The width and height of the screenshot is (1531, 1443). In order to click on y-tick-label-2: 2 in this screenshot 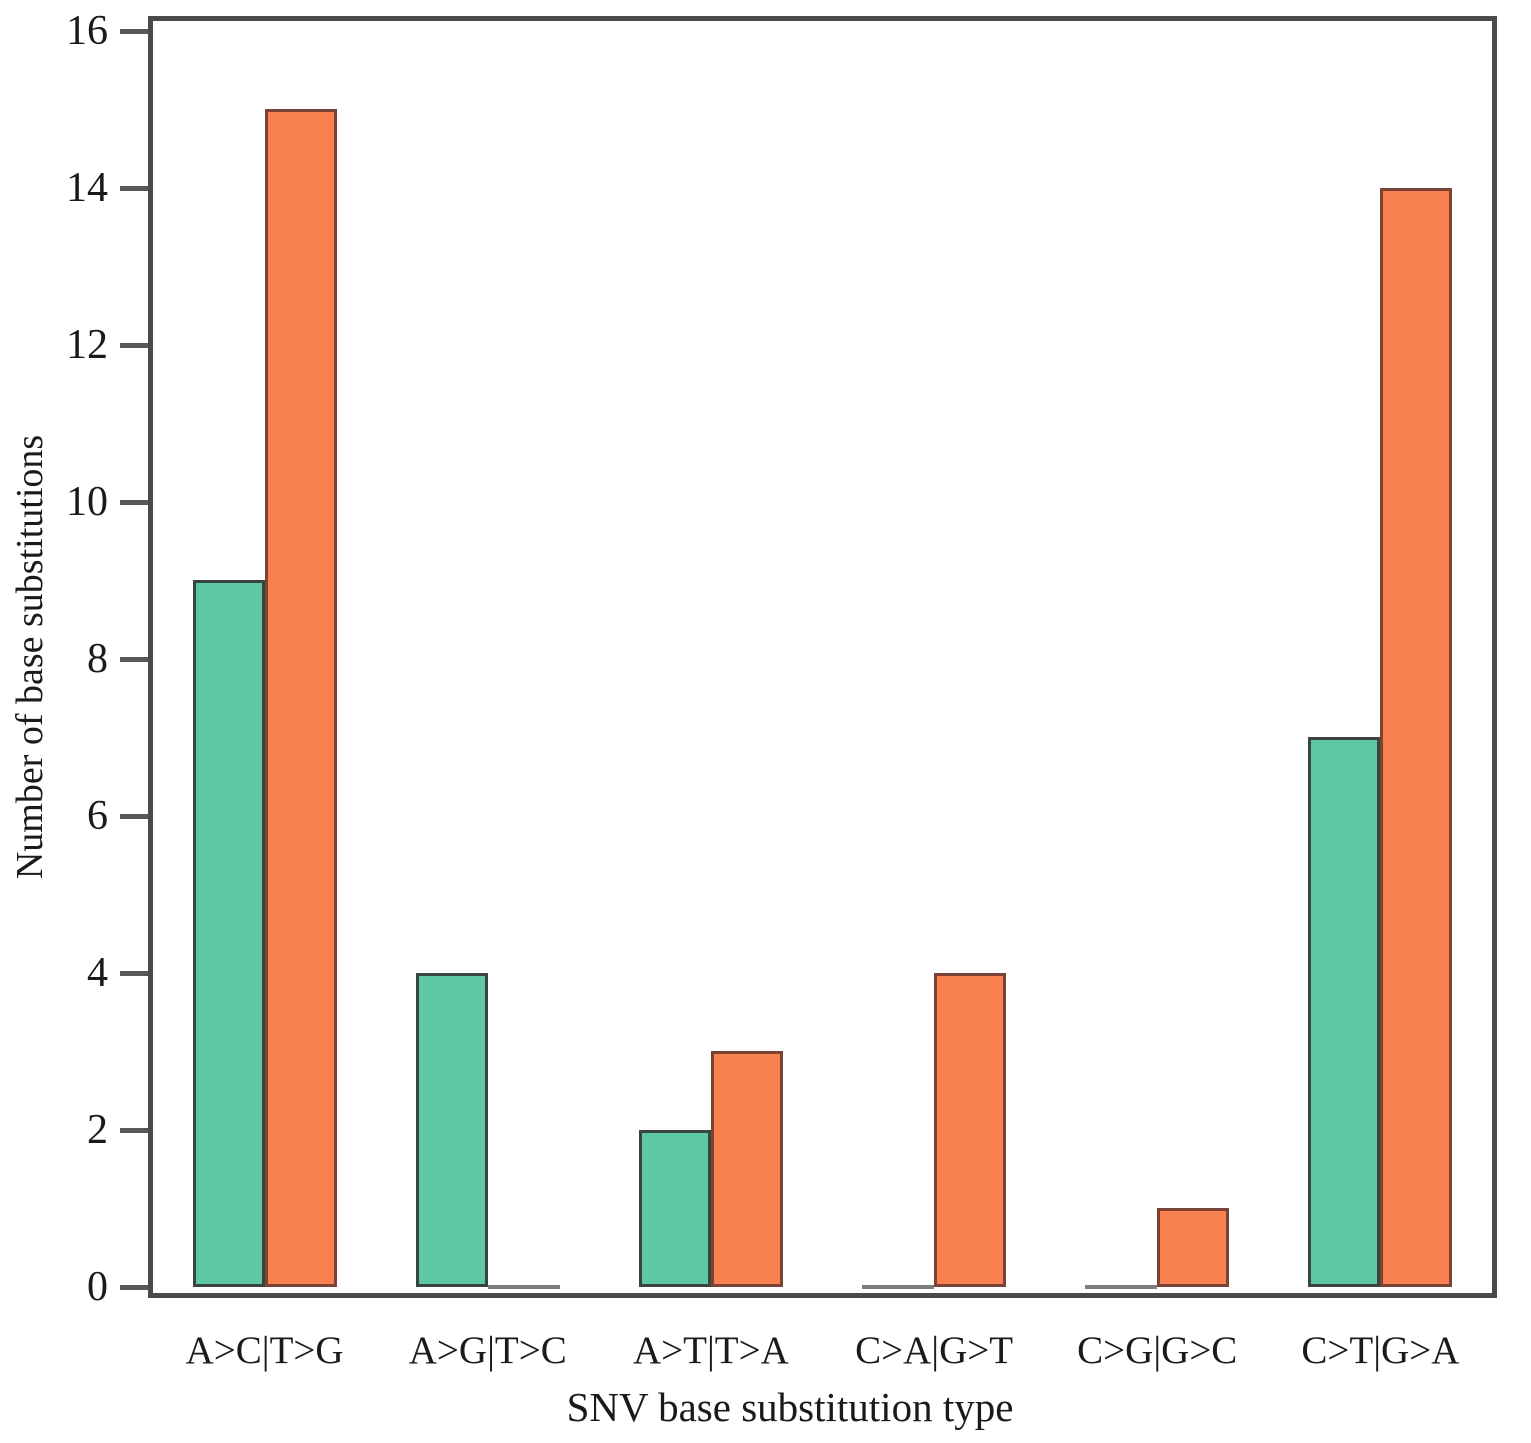, I will do `click(97, 1130)`.